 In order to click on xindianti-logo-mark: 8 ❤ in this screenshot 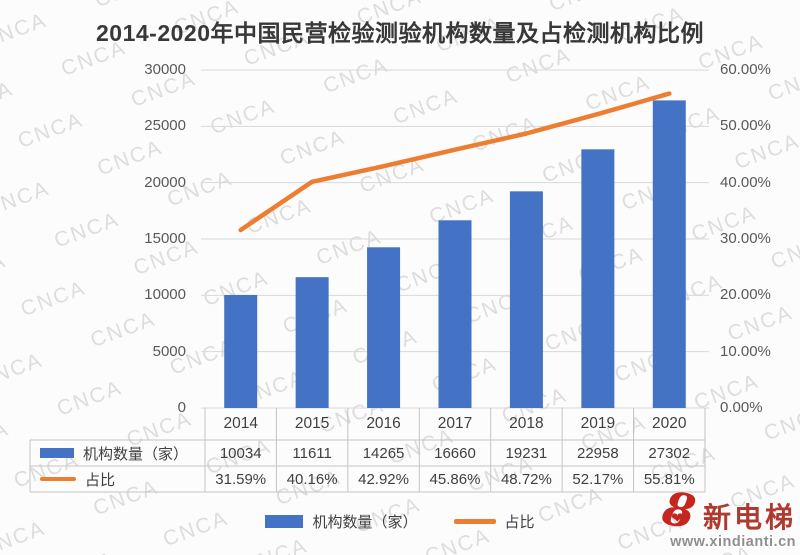, I will do `click(681, 510)`.